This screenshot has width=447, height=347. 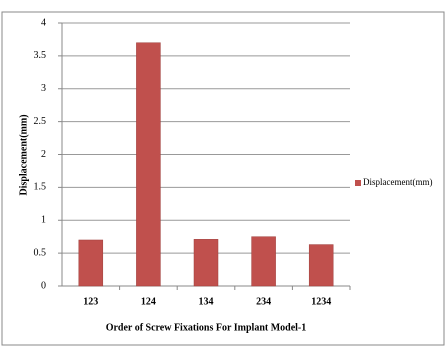 I want to click on y-tick-label: 0.5, so click(x=40, y=252).